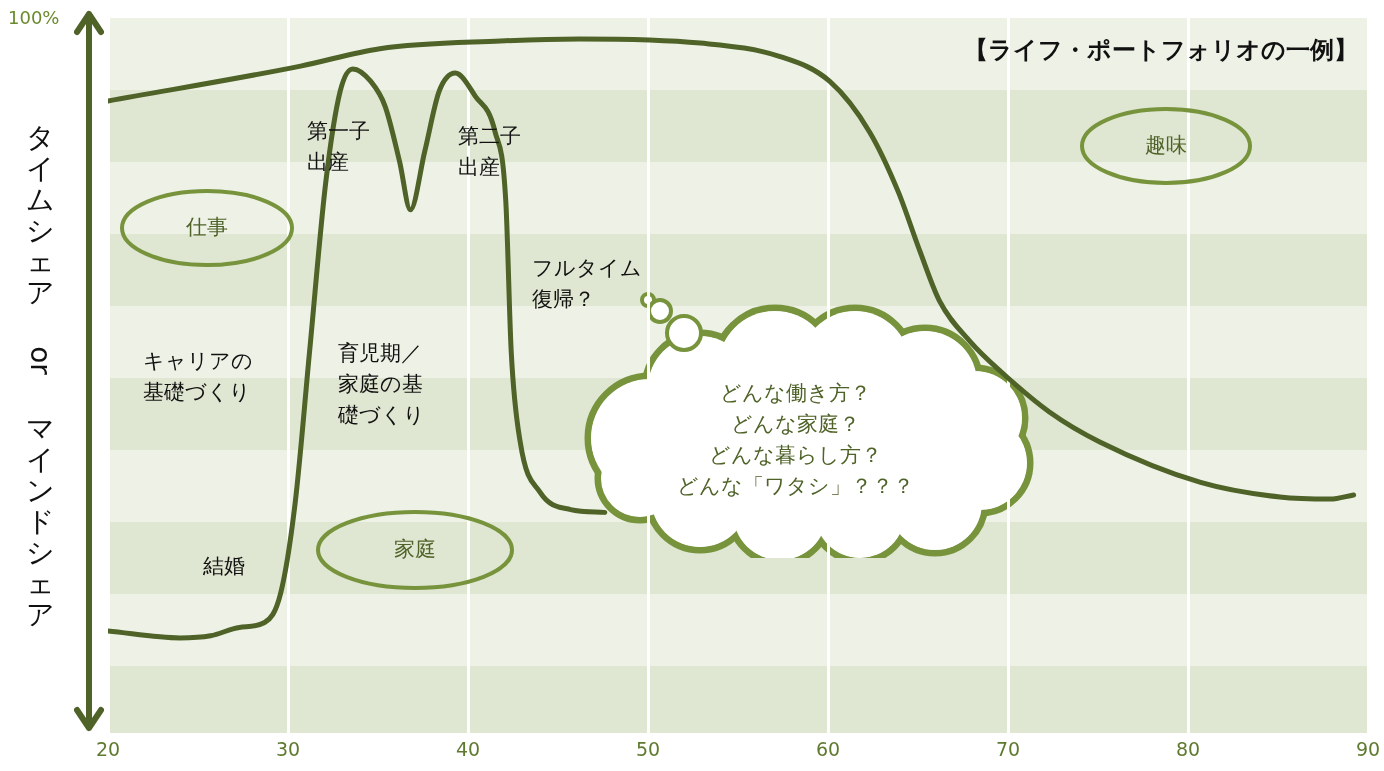 Image resolution: width=1384 pixels, height=771 pixels. I want to click on x-tick-label: 30, so click(288, 748).